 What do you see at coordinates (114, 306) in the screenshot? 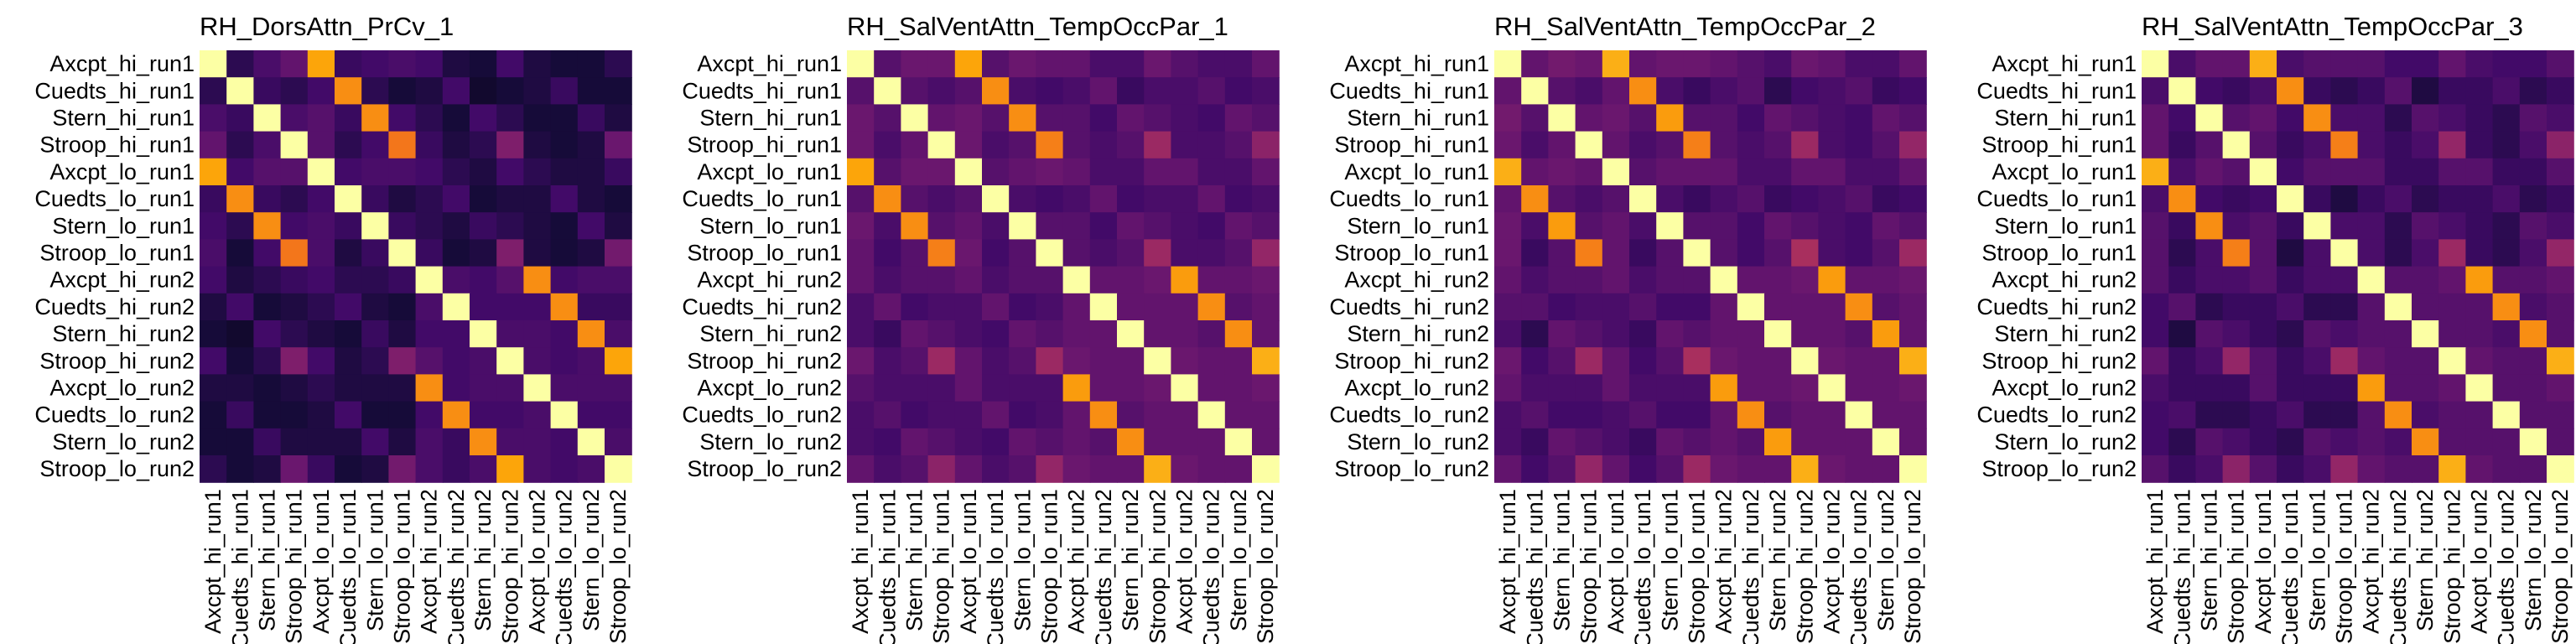
I see `row-tick-label: Cuedts_hi_run2` at bounding box center [114, 306].